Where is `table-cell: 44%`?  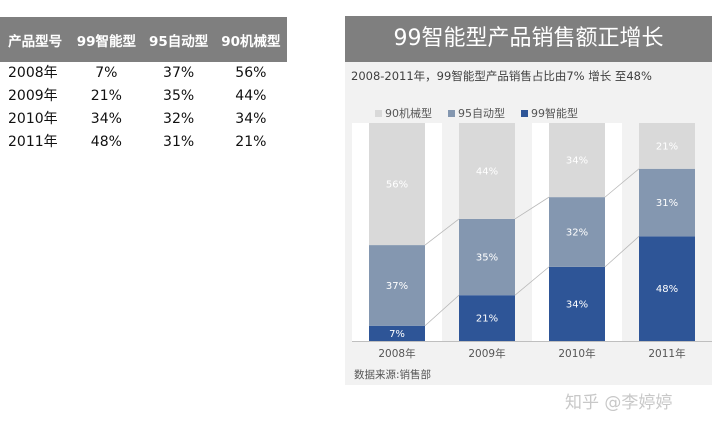
table-cell: 44% is located at coordinates (251, 96).